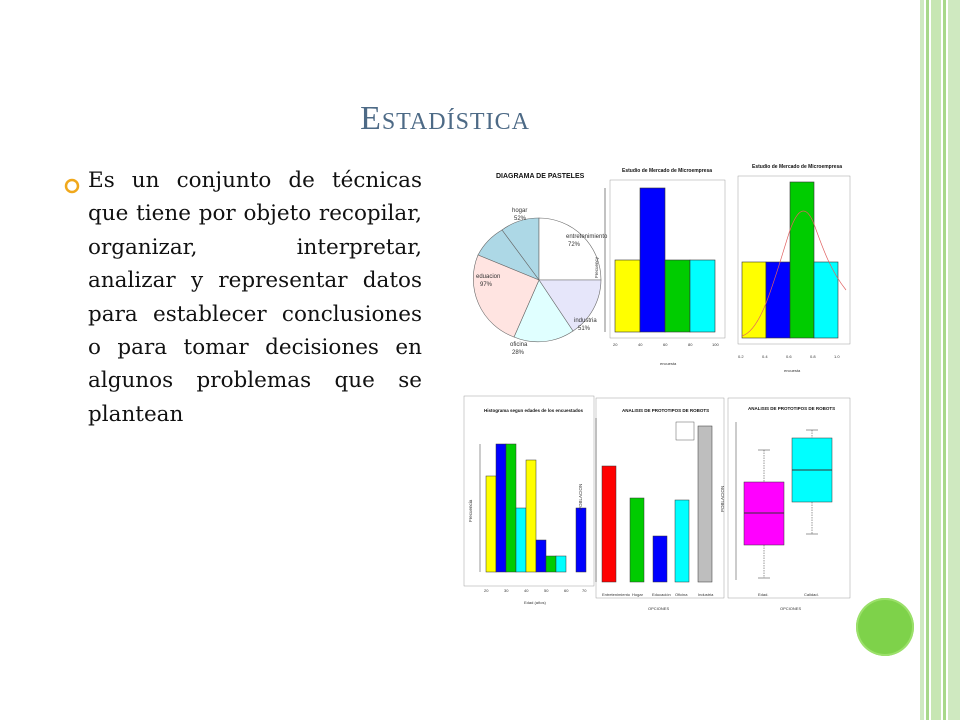  Describe the element at coordinates (616, 594) in the screenshot. I see `robots1-category: Entretenimiento` at that location.